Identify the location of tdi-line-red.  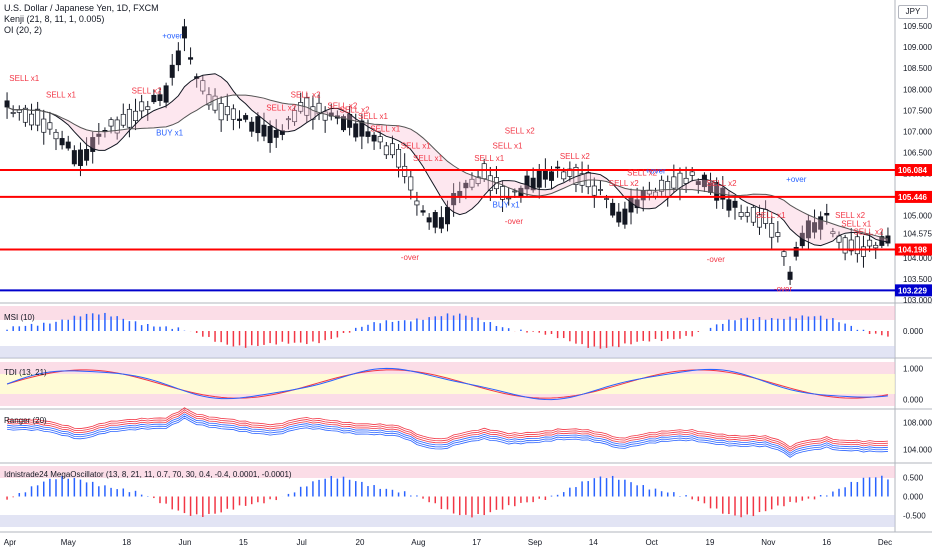
(447, 384).